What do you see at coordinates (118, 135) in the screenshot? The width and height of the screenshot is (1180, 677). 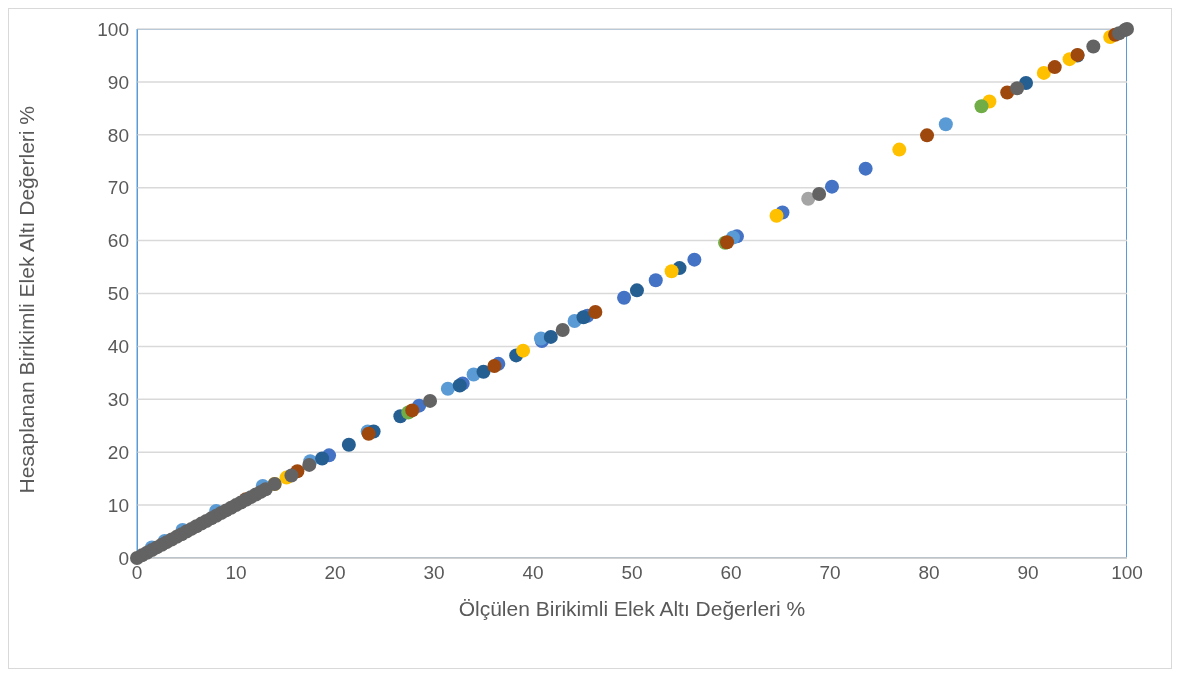 I see `y-tick-label: 80` at bounding box center [118, 135].